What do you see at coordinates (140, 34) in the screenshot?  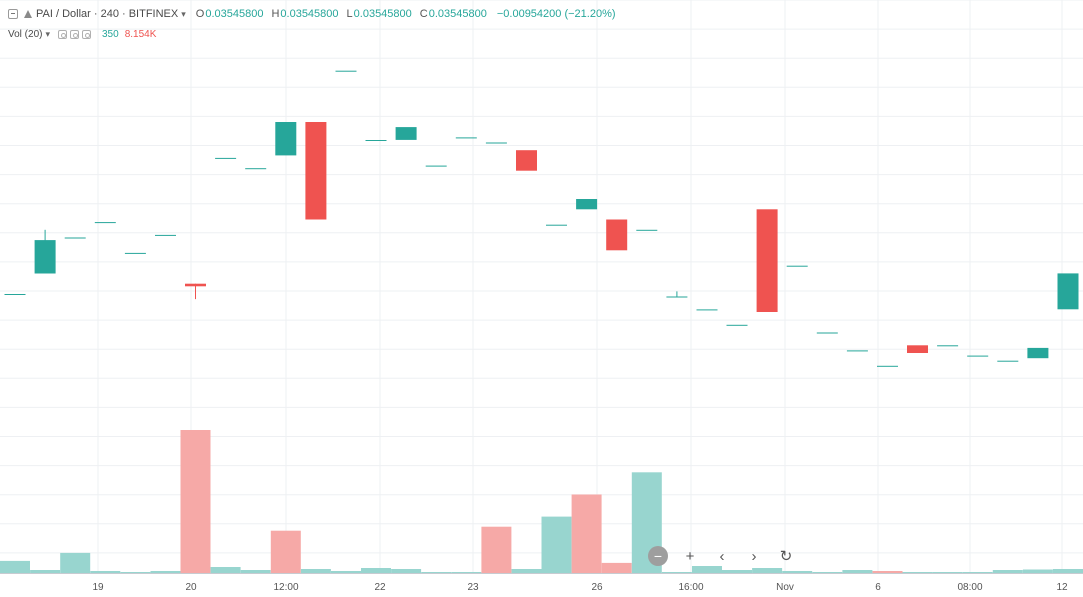 I see `volume-down-value: 8.154K` at bounding box center [140, 34].